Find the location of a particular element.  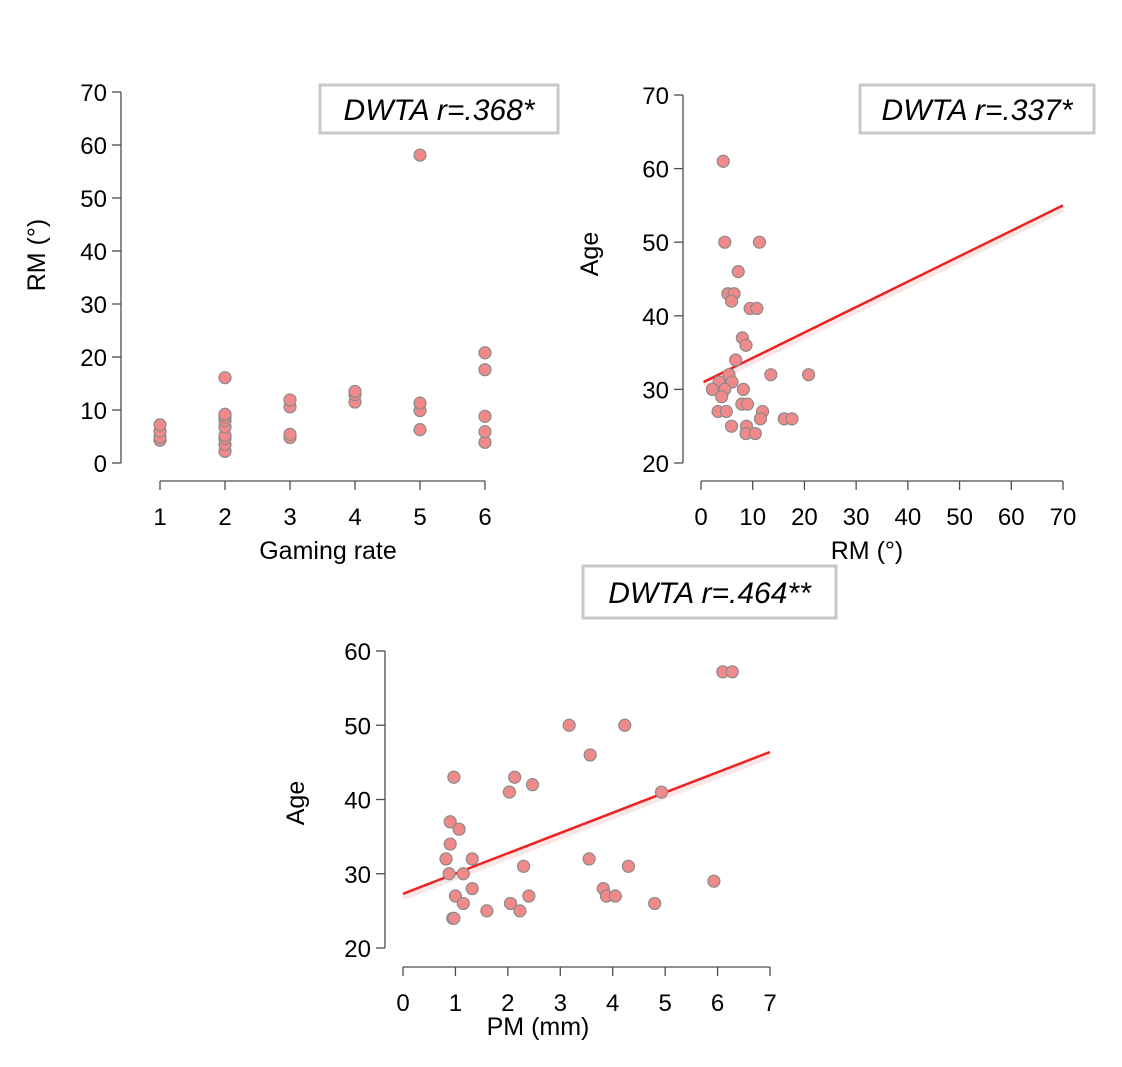

regression-line is located at coordinates (883, 294).